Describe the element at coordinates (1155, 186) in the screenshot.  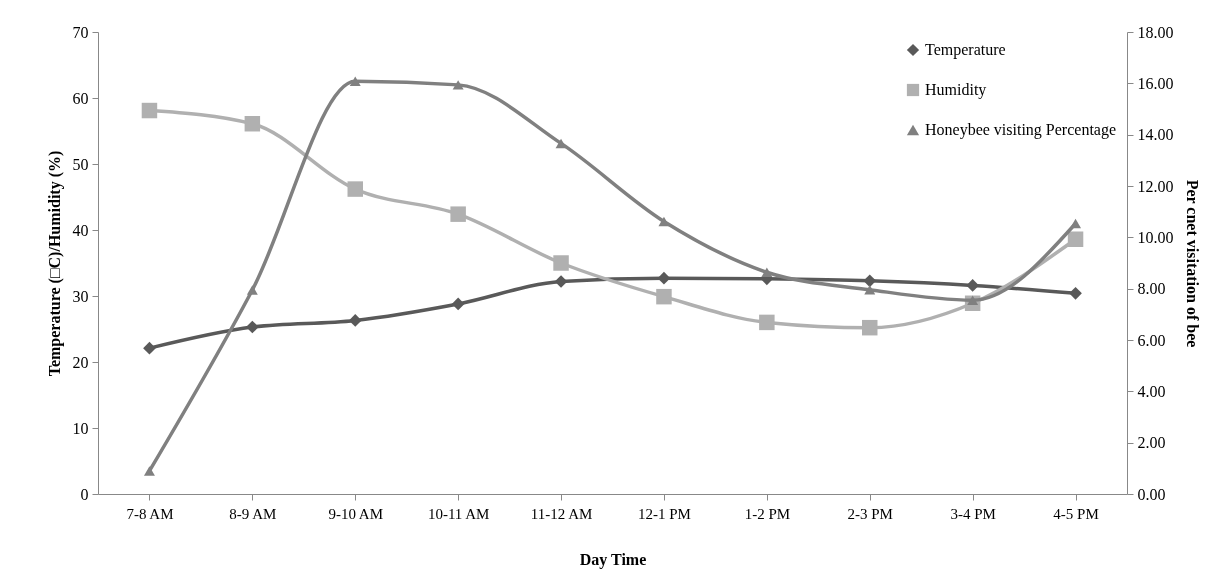
I see `y2-tick-label: 12.00` at that location.